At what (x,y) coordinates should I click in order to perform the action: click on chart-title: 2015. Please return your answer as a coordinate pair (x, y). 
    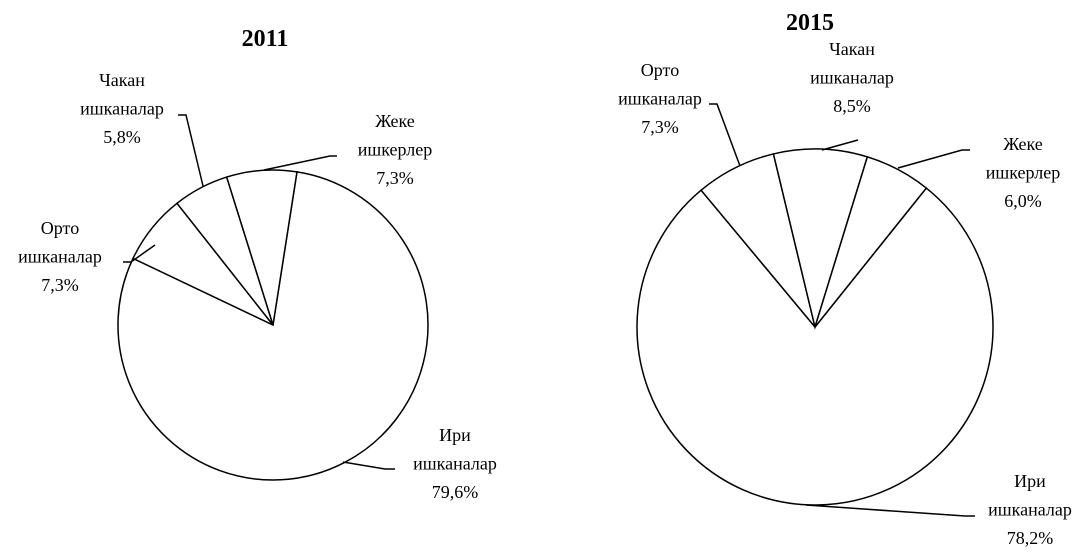
    Looking at the image, I should click on (810, 23).